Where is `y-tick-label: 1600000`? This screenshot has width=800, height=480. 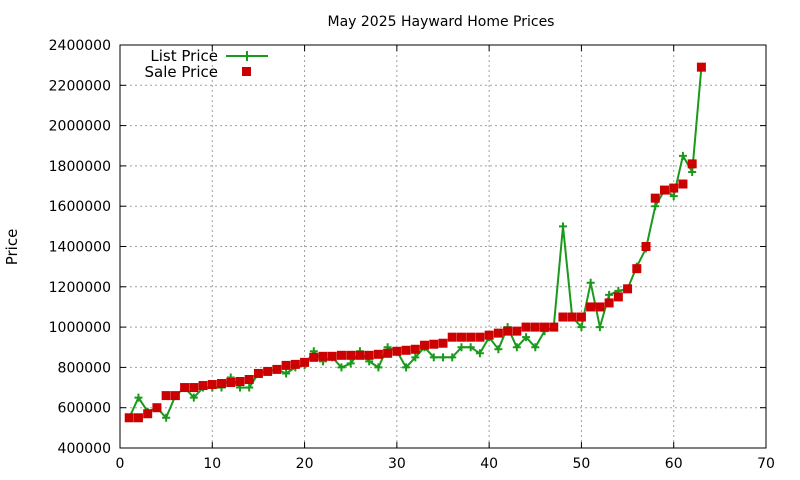 y-tick-label: 1600000 is located at coordinates (80, 207).